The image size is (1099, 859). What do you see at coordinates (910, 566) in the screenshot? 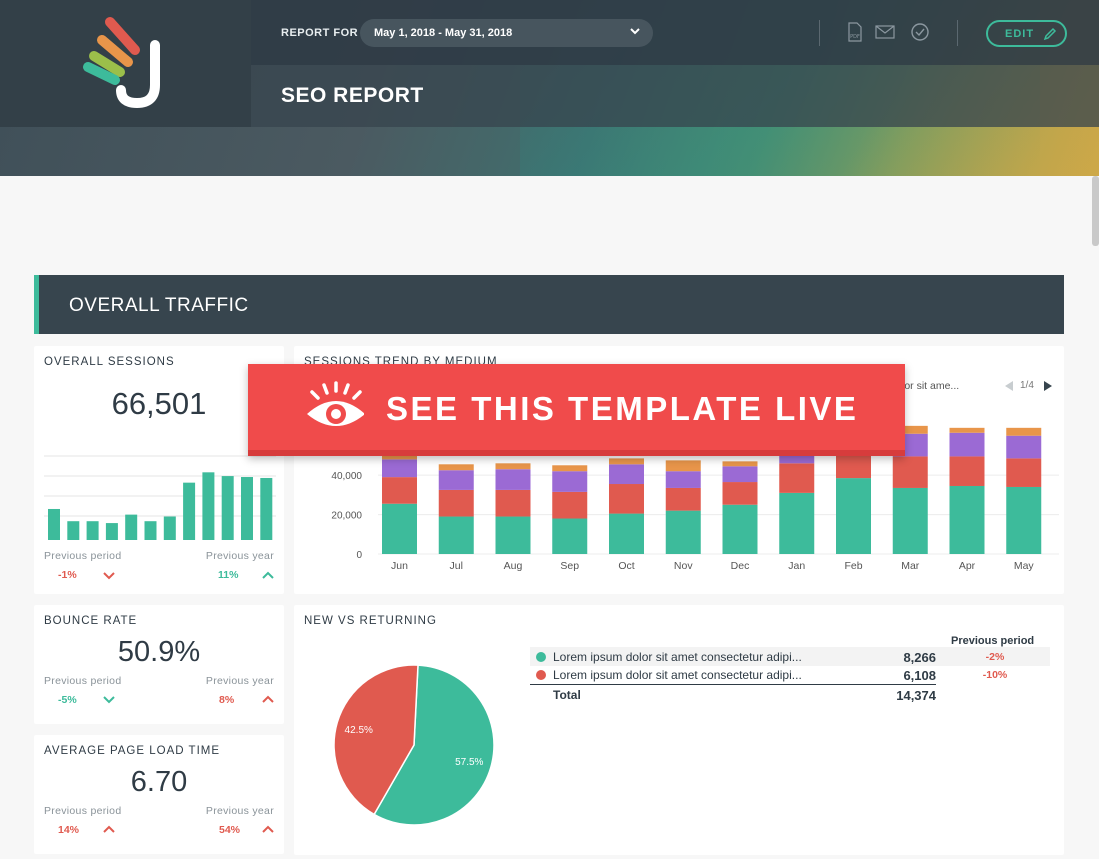
I see `x-tick-label: Mar` at bounding box center [910, 566].